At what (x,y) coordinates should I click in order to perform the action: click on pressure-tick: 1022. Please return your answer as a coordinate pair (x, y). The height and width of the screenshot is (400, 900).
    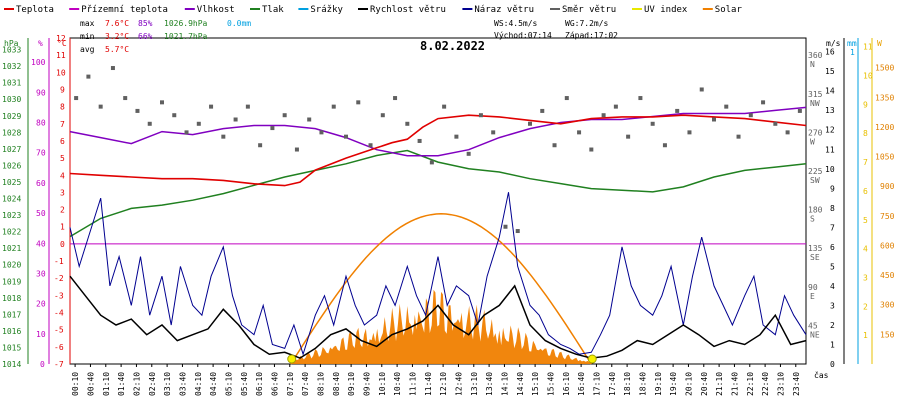
    Looking at the image, I should click on (11, 232).